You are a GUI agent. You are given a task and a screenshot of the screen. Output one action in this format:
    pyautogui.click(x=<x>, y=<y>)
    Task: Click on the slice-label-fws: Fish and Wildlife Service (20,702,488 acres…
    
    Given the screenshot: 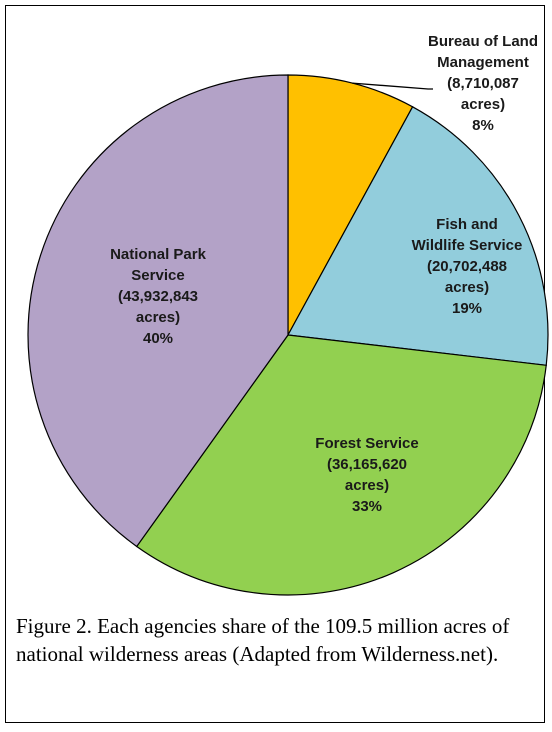 What is the action you would take?
    pyautogui.click(x=467, y=266)
    